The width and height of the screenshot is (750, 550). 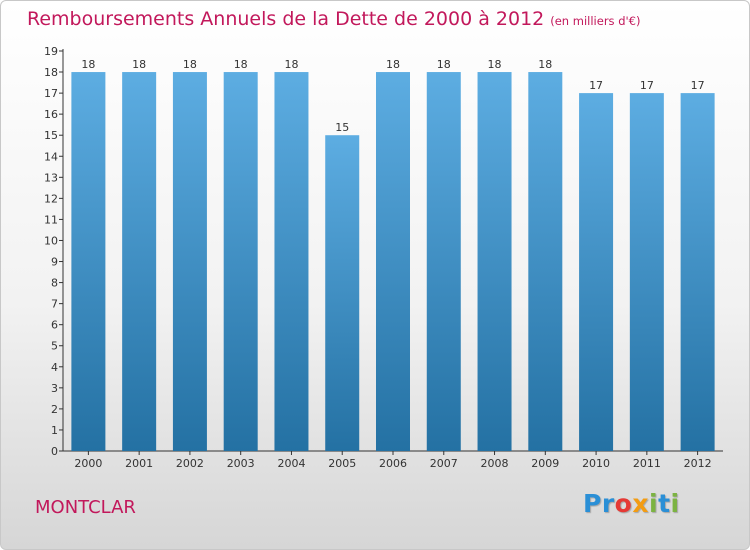 I want to click on y-tick-label: 1, so click(x=54, y=430).